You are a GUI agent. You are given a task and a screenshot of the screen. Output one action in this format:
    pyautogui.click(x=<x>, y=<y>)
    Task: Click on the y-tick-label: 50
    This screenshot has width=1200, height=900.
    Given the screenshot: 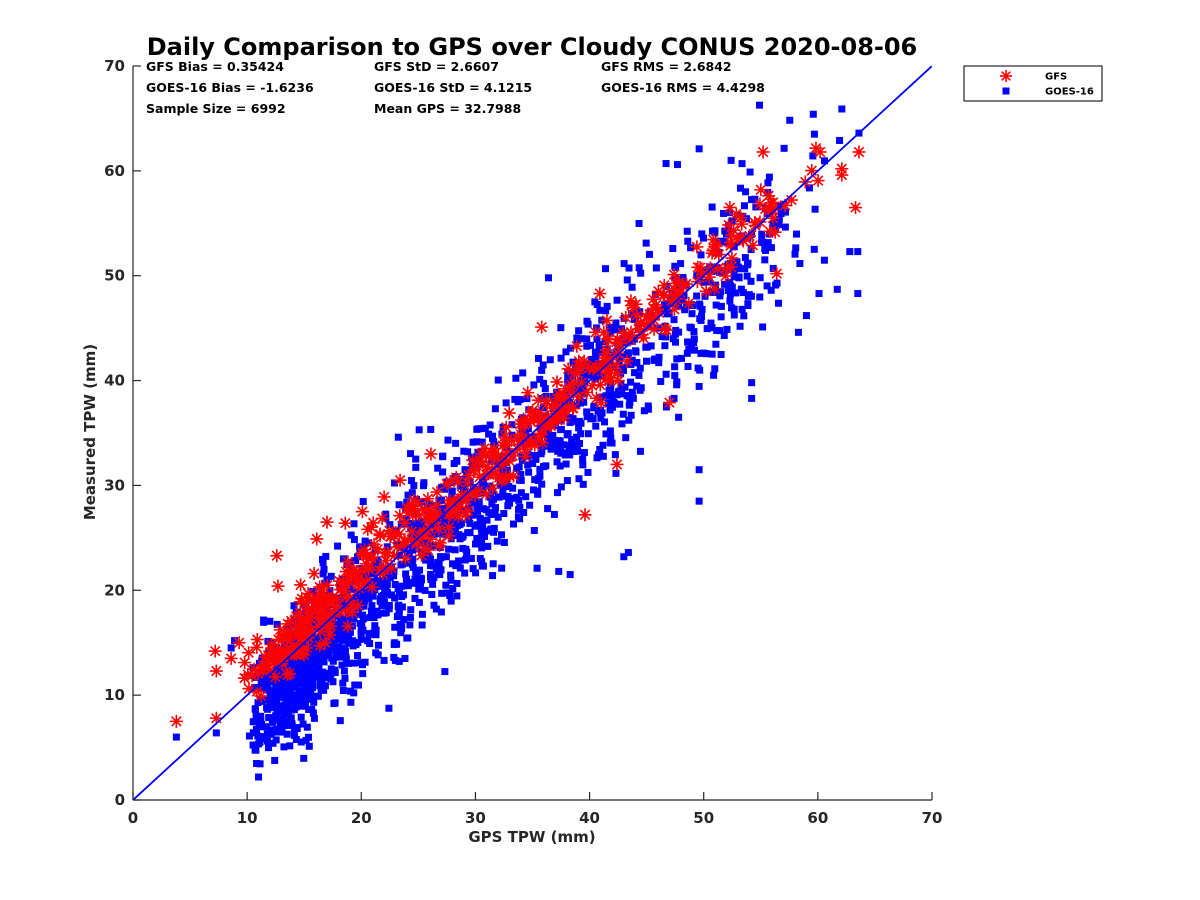 What is the action you would take?
    pyautogui.click(x=114, y=276)
    